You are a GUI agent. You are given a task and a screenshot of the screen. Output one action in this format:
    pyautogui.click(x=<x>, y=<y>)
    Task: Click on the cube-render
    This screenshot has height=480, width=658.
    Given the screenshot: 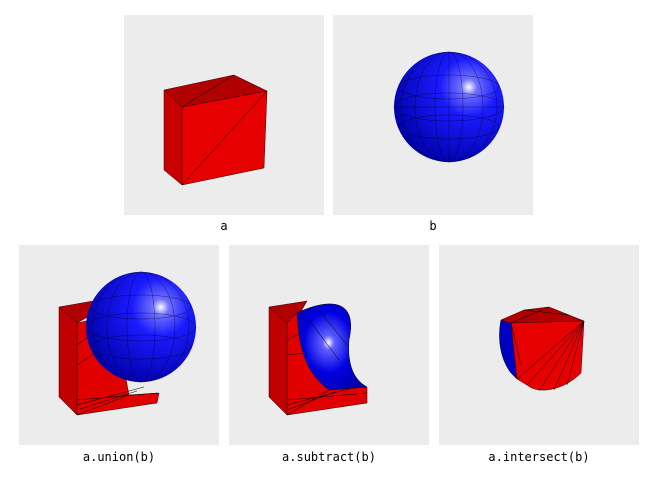 What is the action you would take?
    pyautogui.click(x=215, y=130)
    